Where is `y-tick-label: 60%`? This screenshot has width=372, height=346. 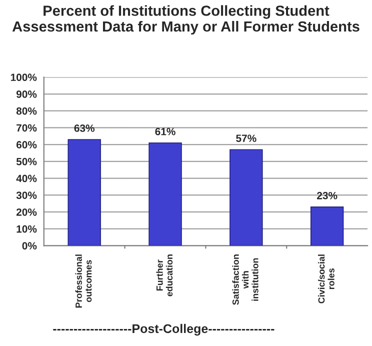
y-tick-label: 60% is located at coordinates (26, 144).